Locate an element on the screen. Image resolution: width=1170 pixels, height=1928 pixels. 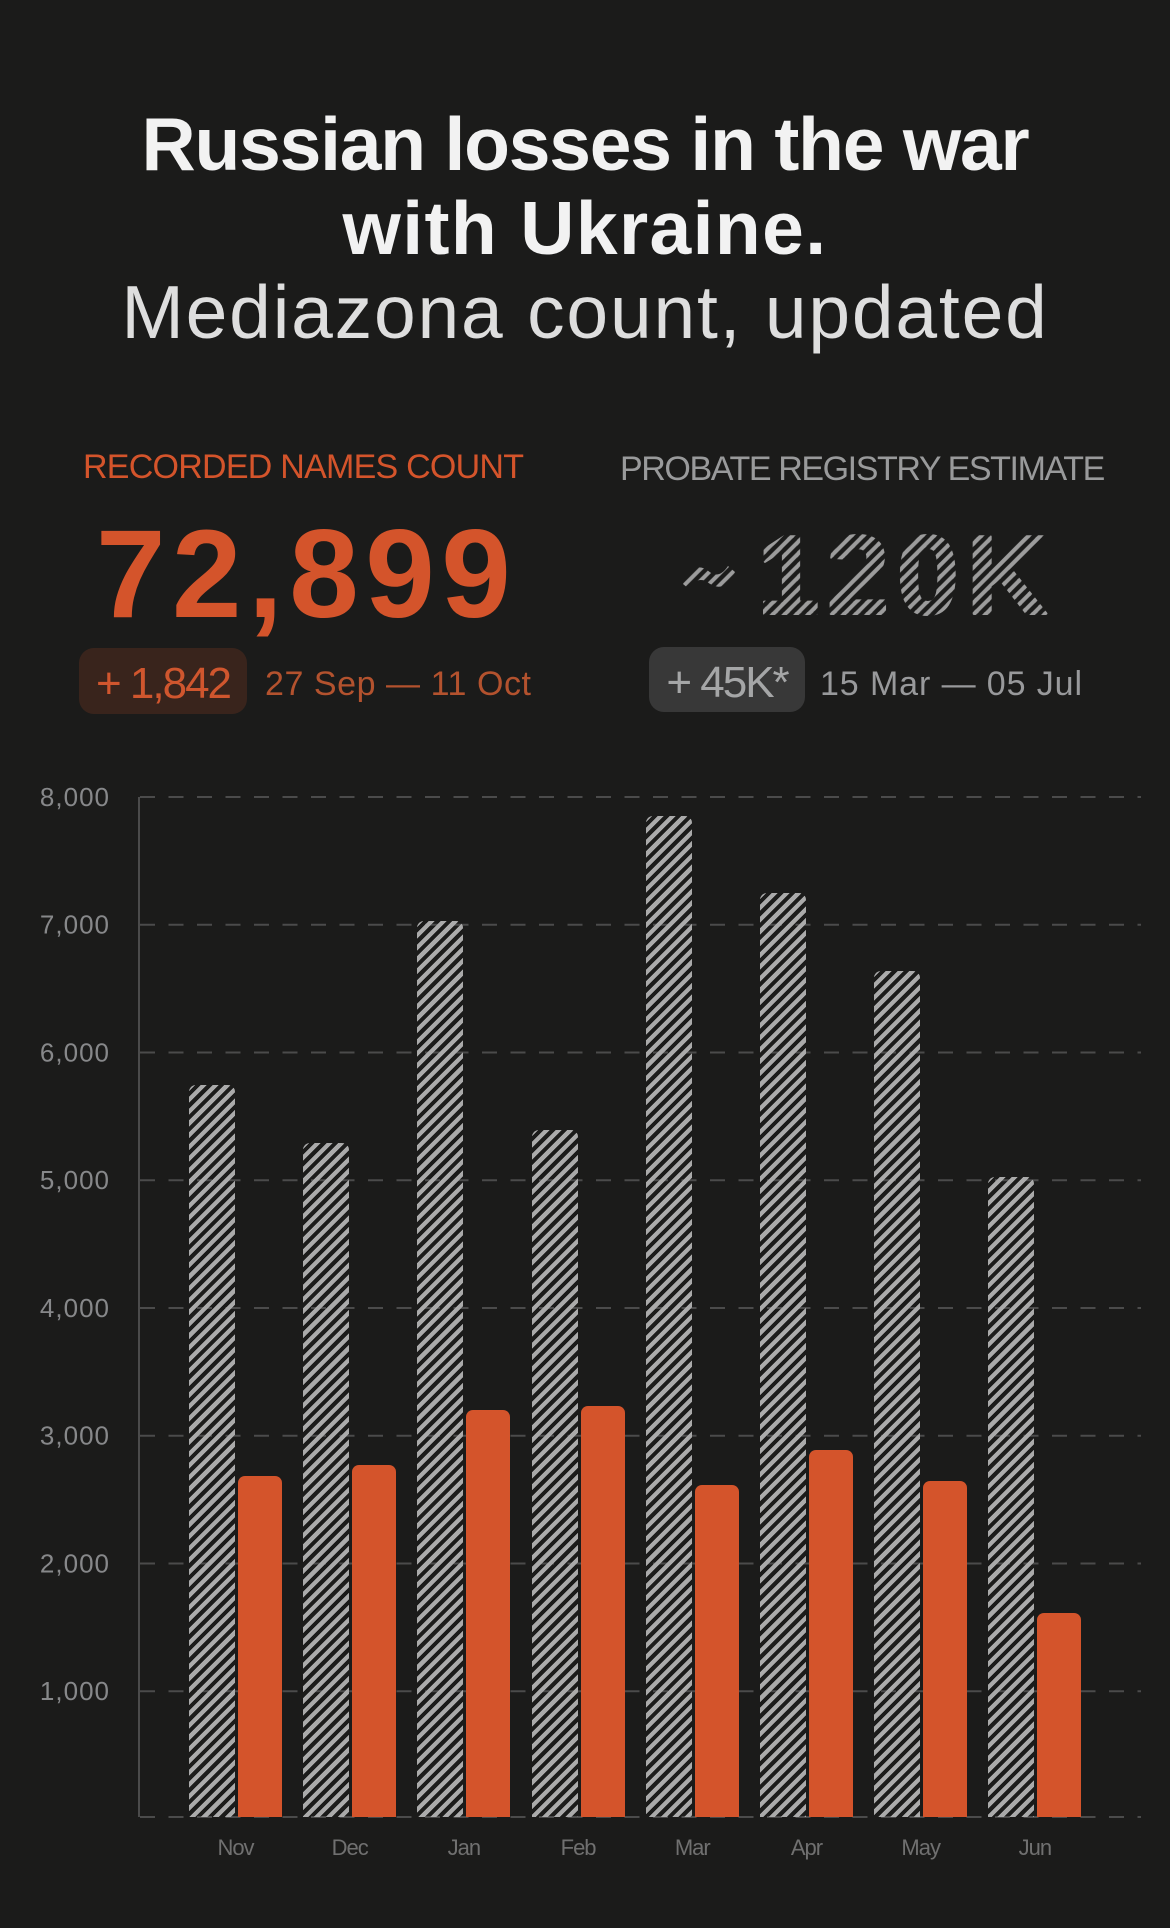
svg-text: Jun is located at coordinates (1035, 1847).